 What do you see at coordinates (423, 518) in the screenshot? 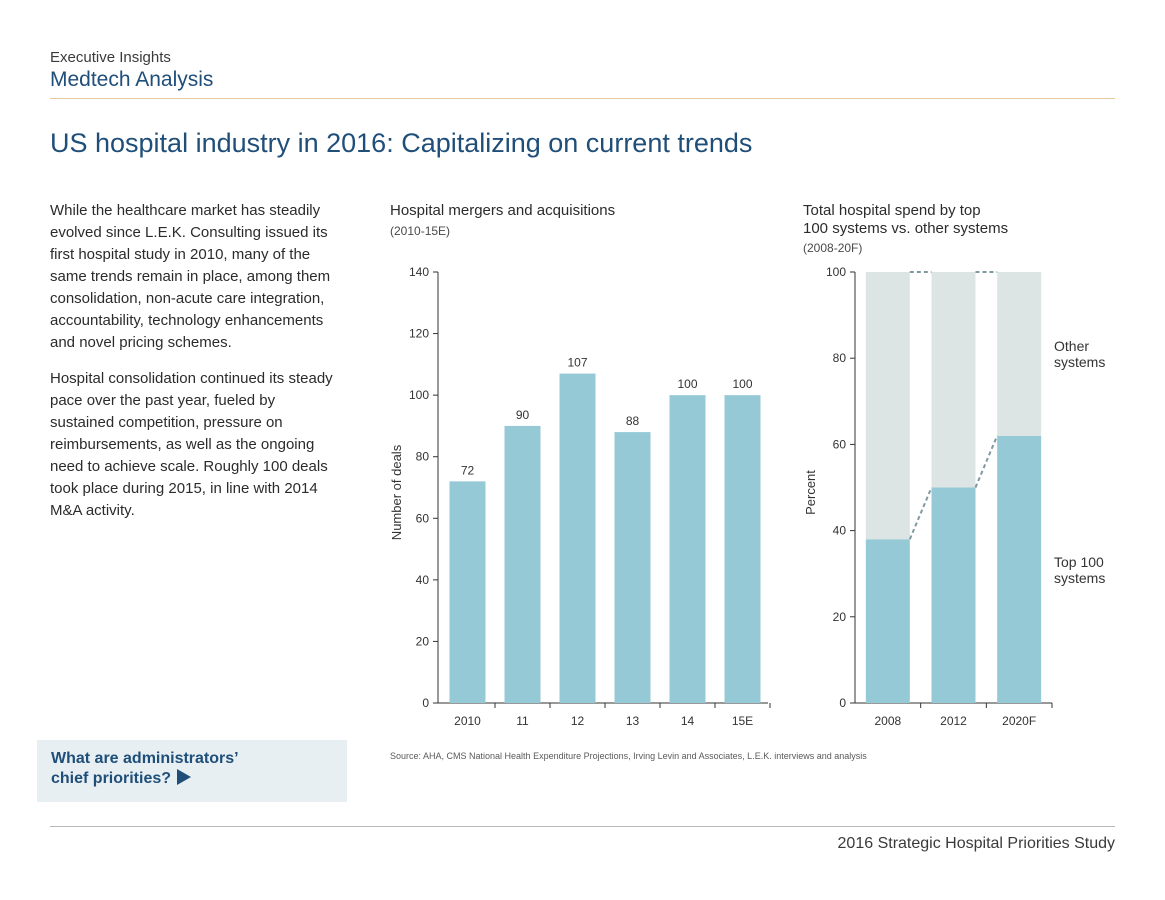
I see `chart1-y-tick-label: 60` at bounding box center [423, 518].